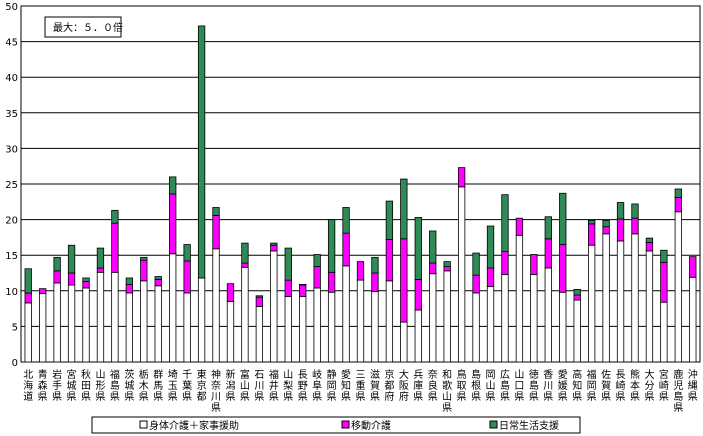  I want to click on y-tick-label: 35, so click(11, 114).